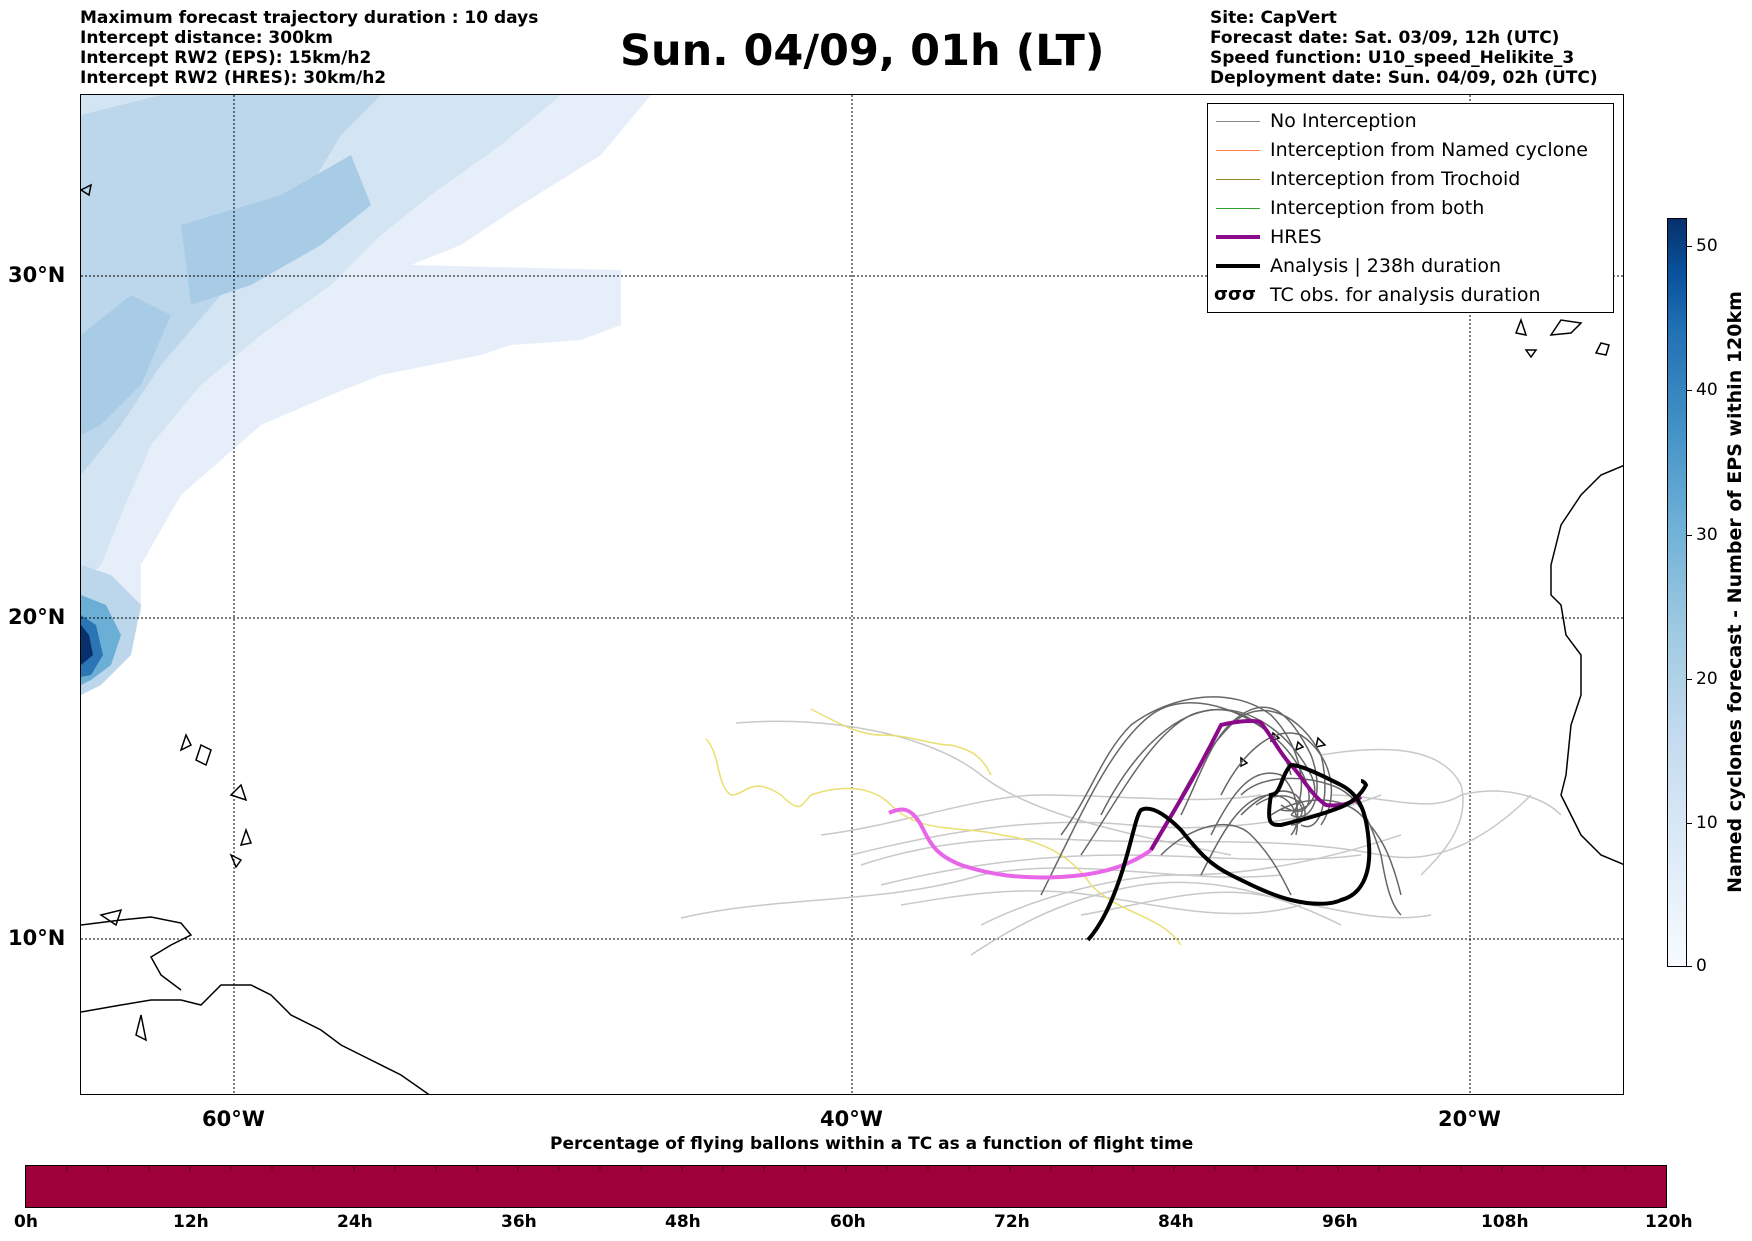 This screenshot has width=1752, height=1241. What do you see at coordinates (1340, 1222) in the screenshot?
I see `flight-tick-96h: 96h` at bounding box center [1340, 1222].